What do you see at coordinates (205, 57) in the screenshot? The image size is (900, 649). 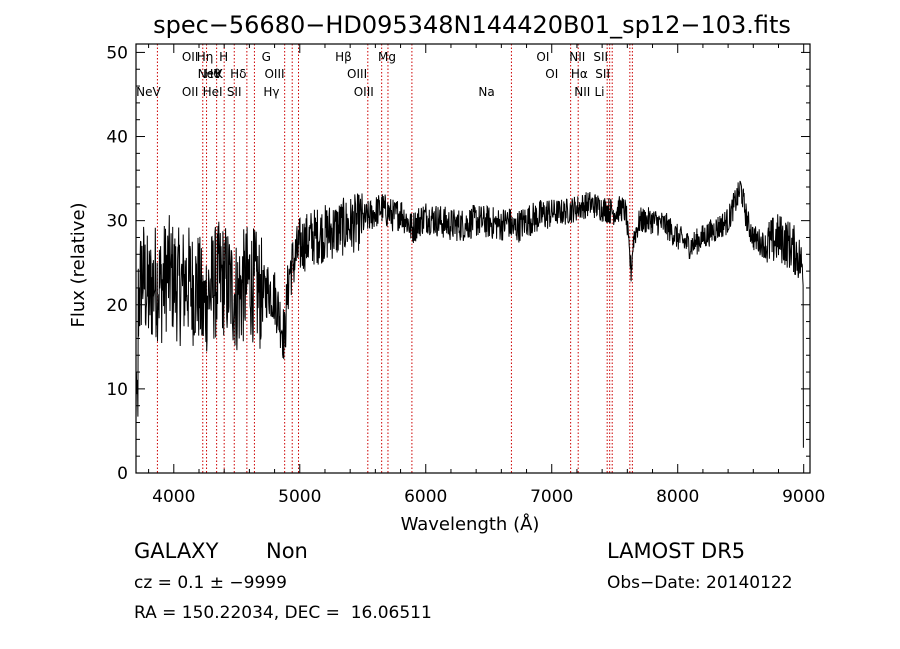 I see `line-marker-label: Hη` at bounding box center [205, 57].